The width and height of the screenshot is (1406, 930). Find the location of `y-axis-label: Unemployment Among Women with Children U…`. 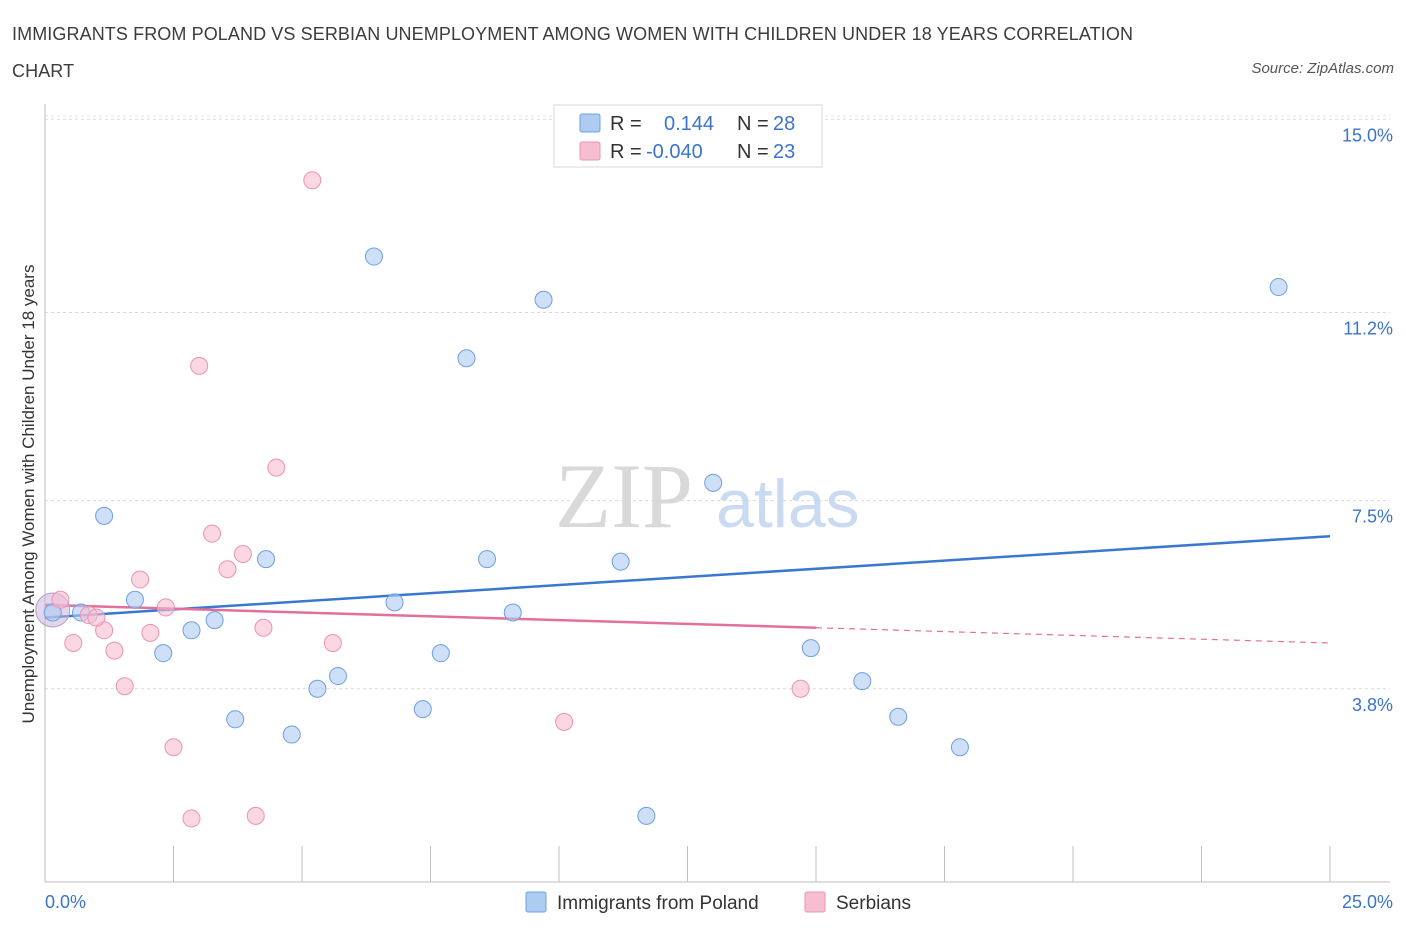

y-axis-label: Unemployment Among Women with Children U… is located at coordinates (28, 494).